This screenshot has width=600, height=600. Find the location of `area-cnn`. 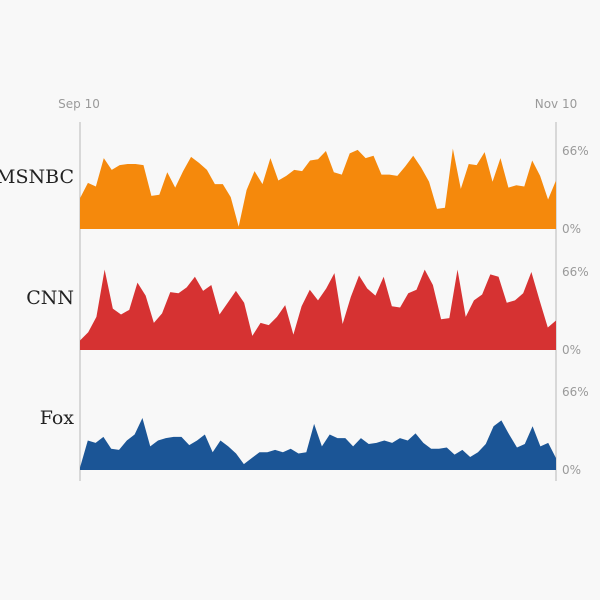

area-cnn is located at coordinates (318, 309).